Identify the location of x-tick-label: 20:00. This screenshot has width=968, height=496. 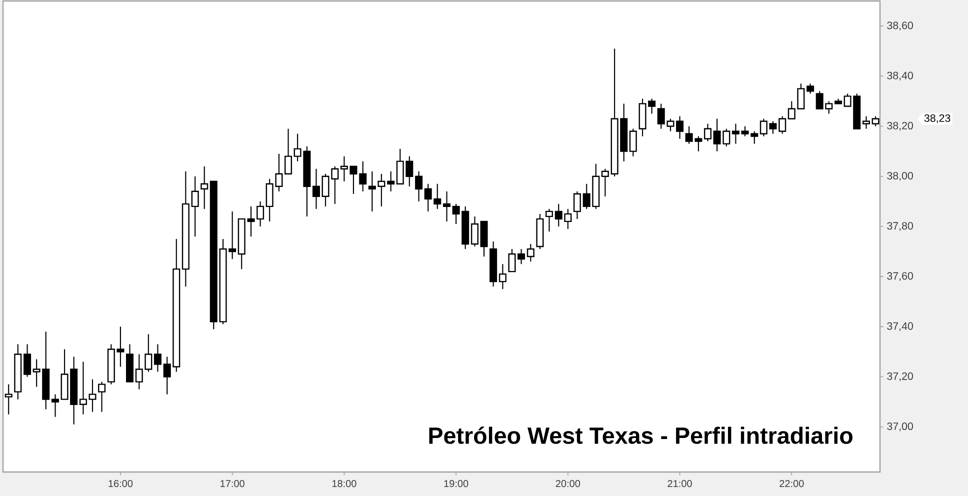
(568, 484).